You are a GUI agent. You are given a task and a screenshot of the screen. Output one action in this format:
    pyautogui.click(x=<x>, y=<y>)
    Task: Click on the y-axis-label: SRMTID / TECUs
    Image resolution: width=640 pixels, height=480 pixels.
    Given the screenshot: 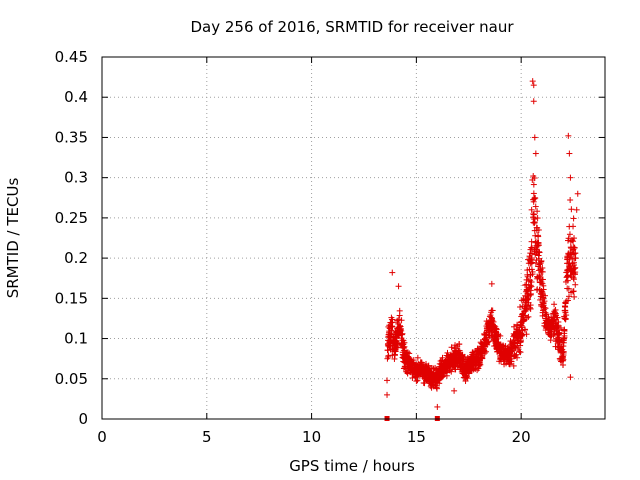 What is the action you would take?
    pyautogui.click(x=13, y=238)
    